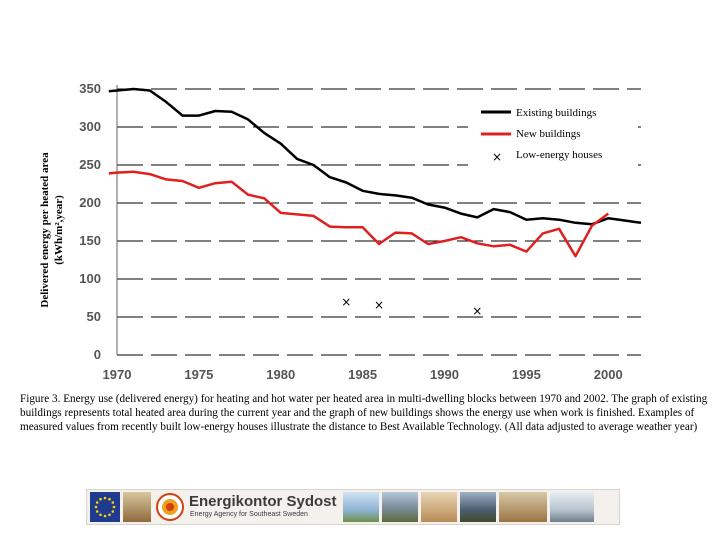  What do you see at coordinates (526, 374) in the screenshot?
I see `x-tick-label: 1995` at bounding box center [526, 374].